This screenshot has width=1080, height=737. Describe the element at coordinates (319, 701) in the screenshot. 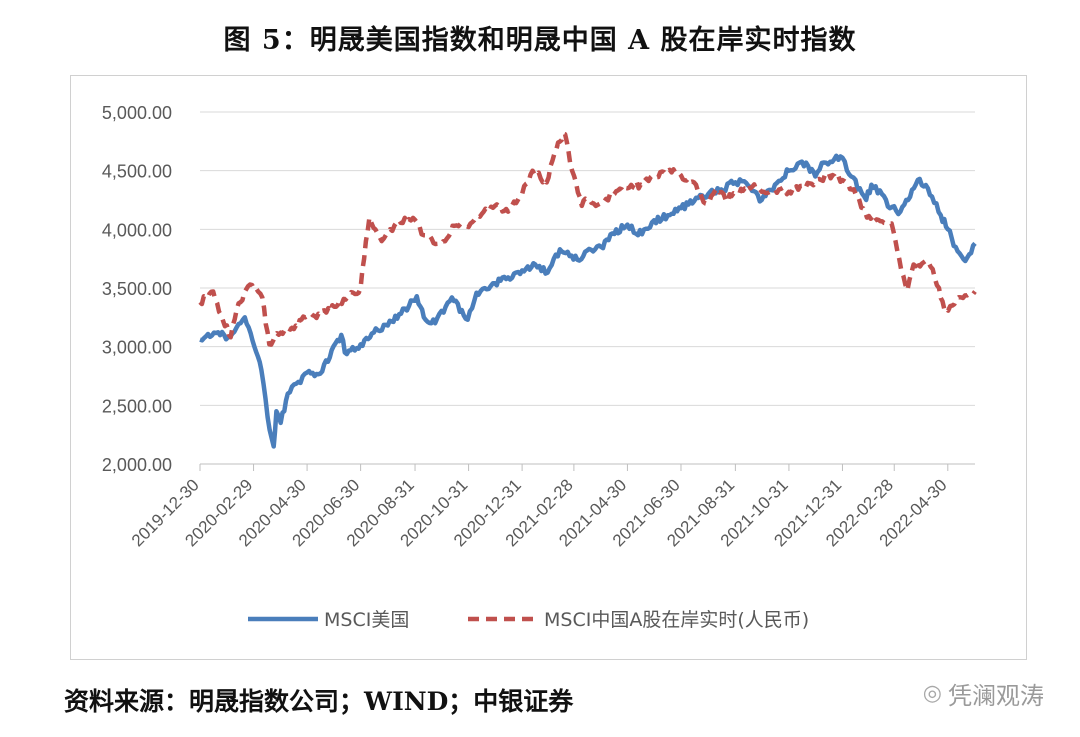

I see `source-note: 资料来源：明晟指数公司；WIND；中银证券` at that location.